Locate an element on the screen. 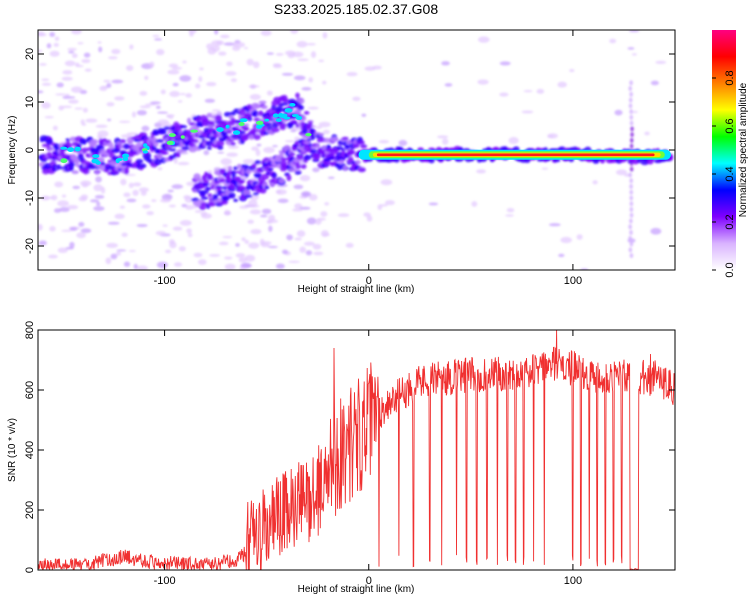 Image resolution: width=750 pixels, height=600 pixels. spectrogram-xlabel: Height of straight line (km) is located at coordinates (356, 289).